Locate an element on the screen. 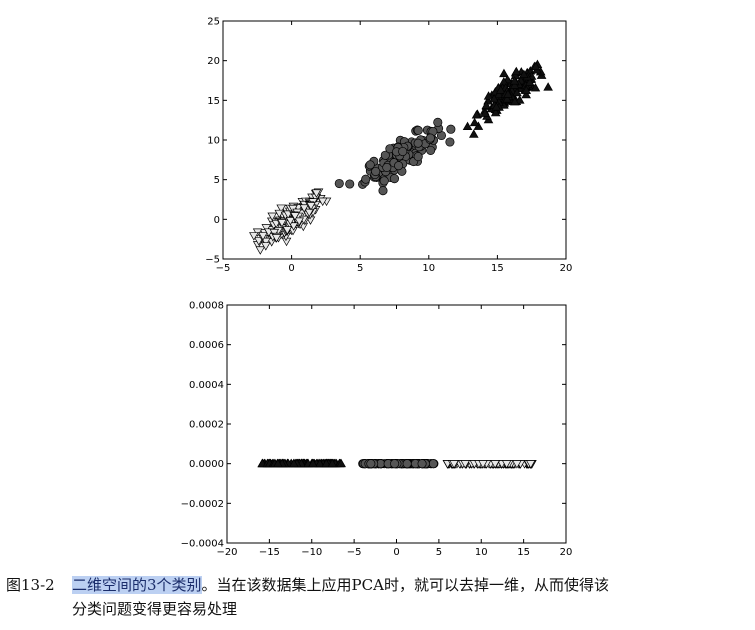 The height and width of the screenshot is (630, 755). bottom-x-tick-label: 20 is located at coordinates (566, 552).